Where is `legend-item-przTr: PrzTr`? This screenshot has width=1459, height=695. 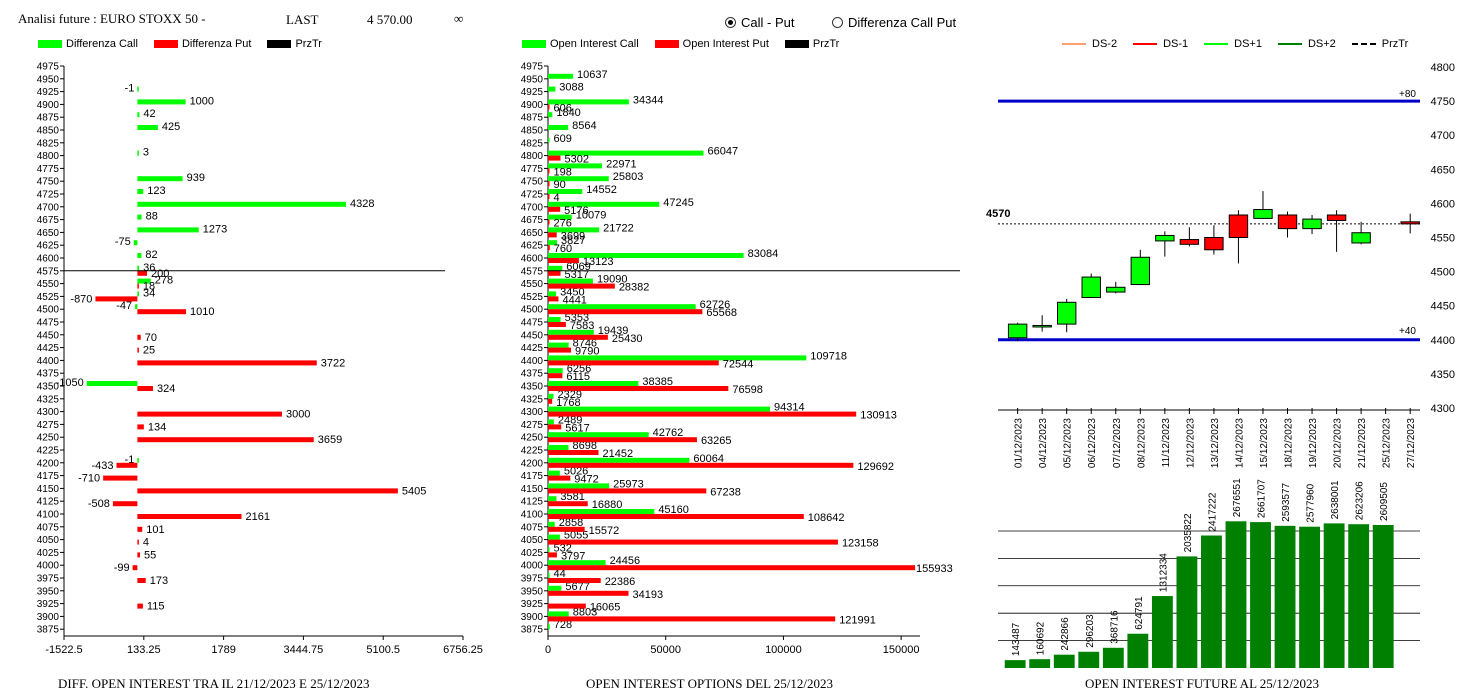
legend-item-przTr: PrzTr is located at coordinates (1380, 44).